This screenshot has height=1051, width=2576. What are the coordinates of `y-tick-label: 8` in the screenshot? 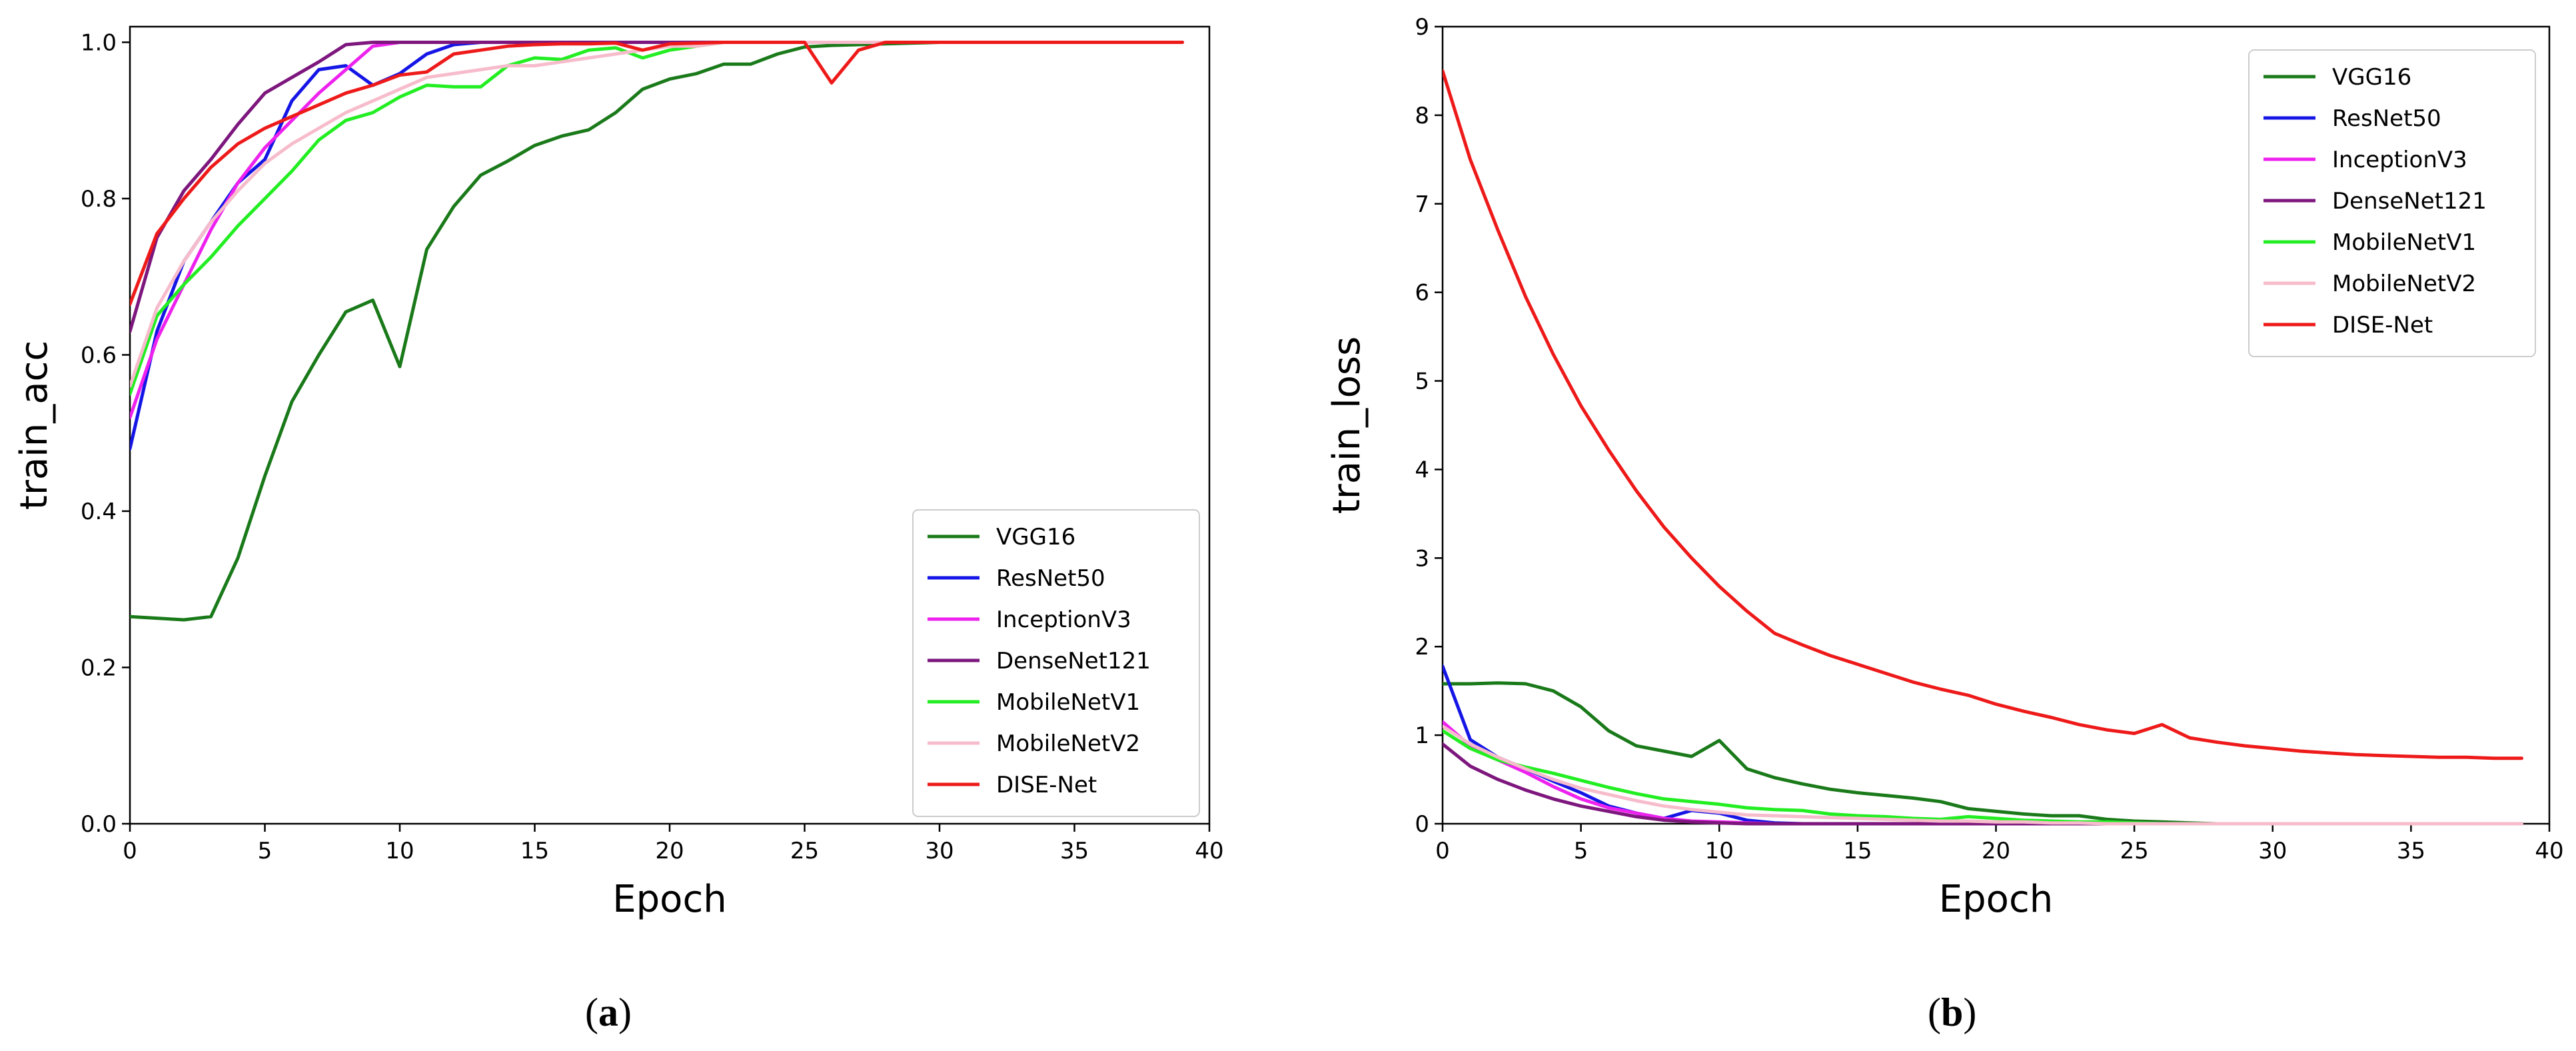 It's located at (1422, 116).